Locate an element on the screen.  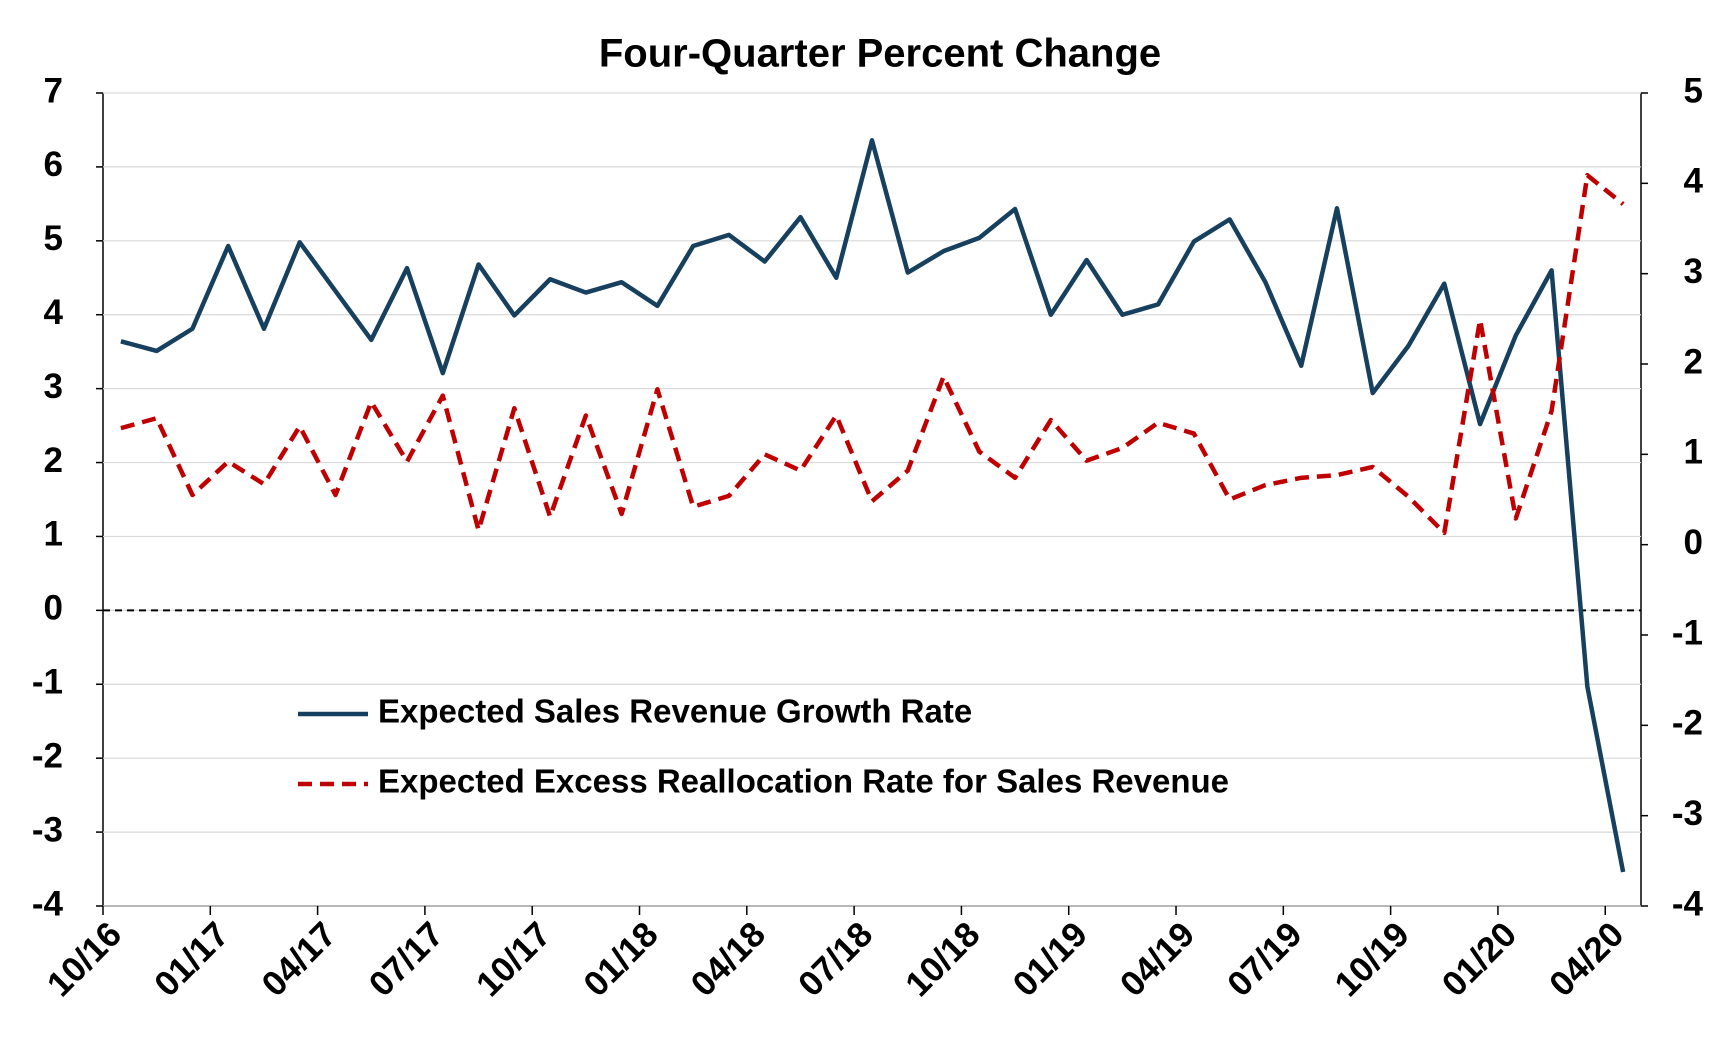
y-tick-label: 0 is located at coordinates (53, 608).